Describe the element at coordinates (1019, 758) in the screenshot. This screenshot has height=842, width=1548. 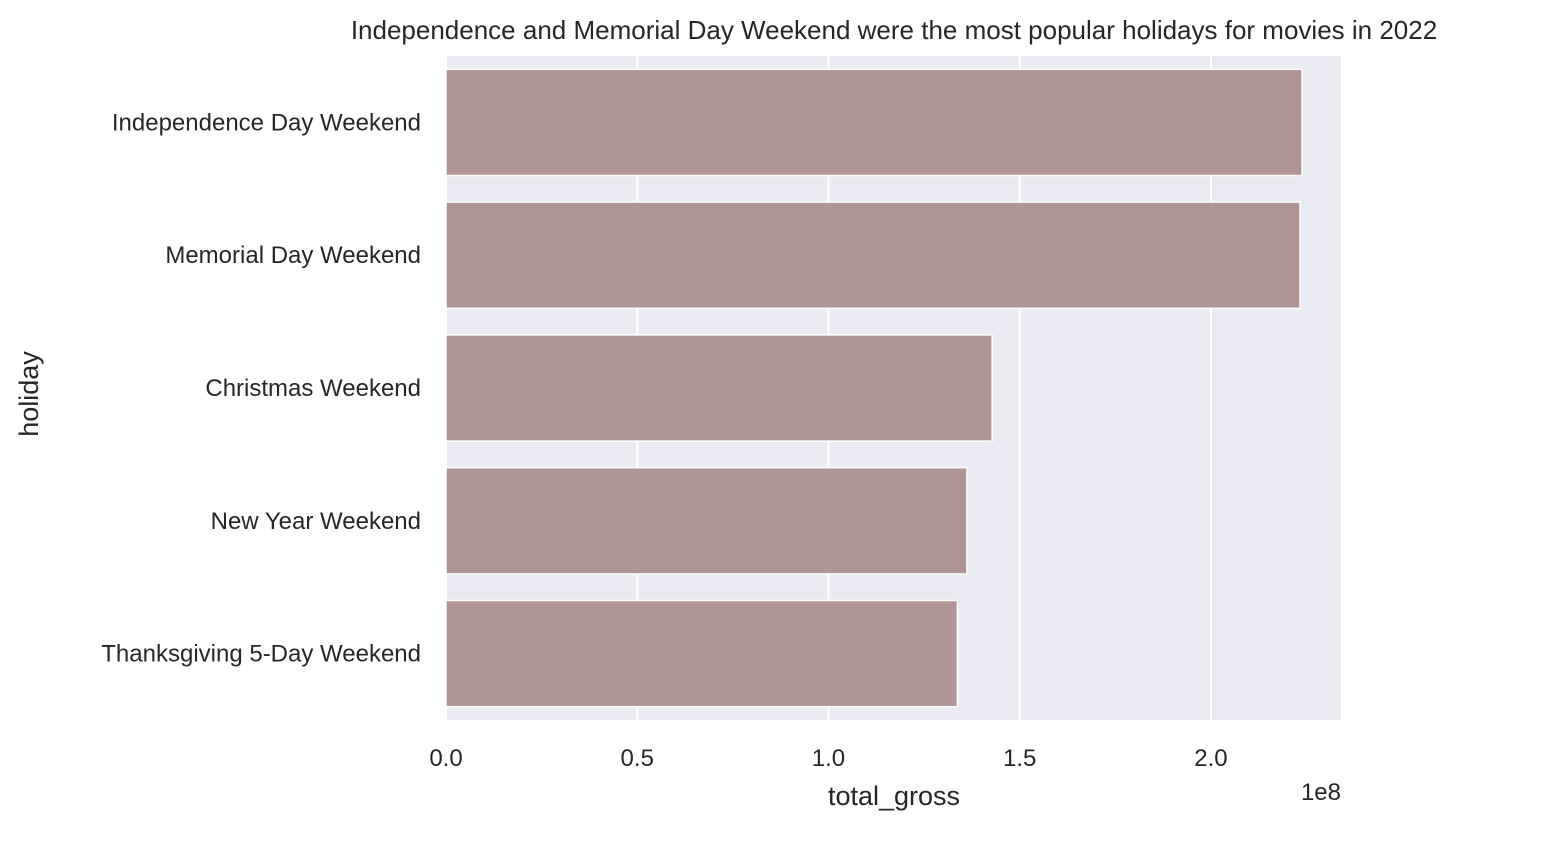
I see `x-tick-label: 1.5` at that location.